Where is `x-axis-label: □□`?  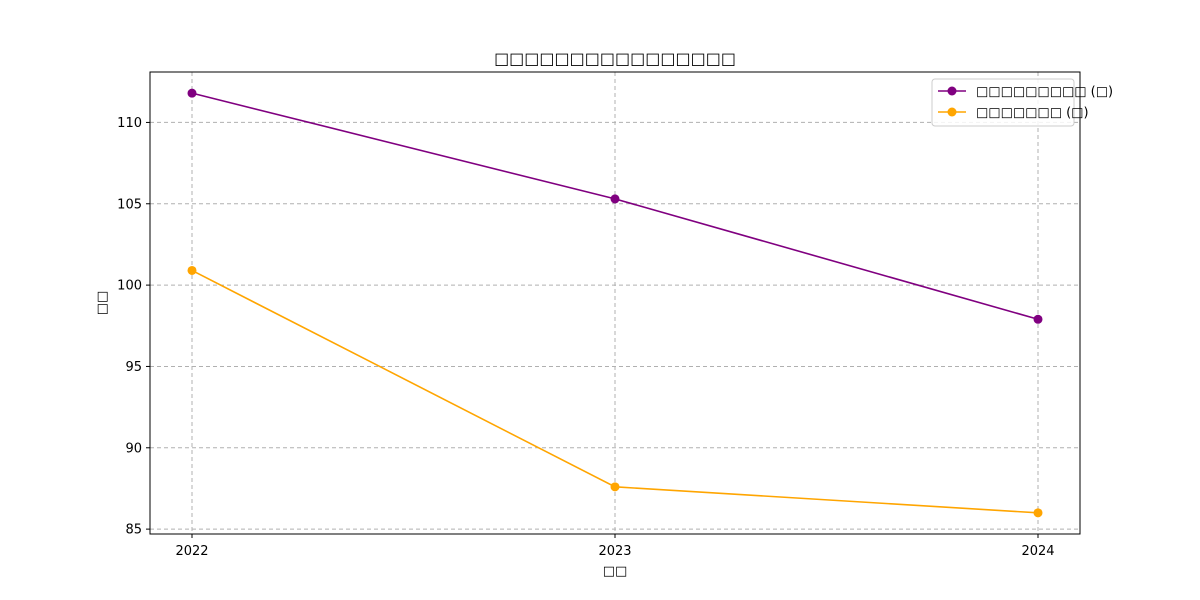 x-axis-label: □□ is located at coordinates (615, 571).